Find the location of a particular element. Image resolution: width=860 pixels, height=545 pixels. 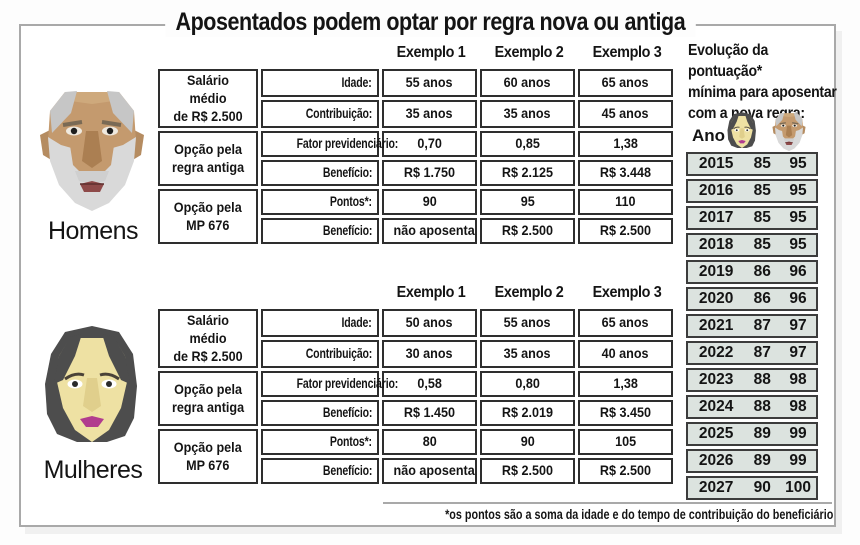

value-cell: 95 is located at coordinates (527, 202).